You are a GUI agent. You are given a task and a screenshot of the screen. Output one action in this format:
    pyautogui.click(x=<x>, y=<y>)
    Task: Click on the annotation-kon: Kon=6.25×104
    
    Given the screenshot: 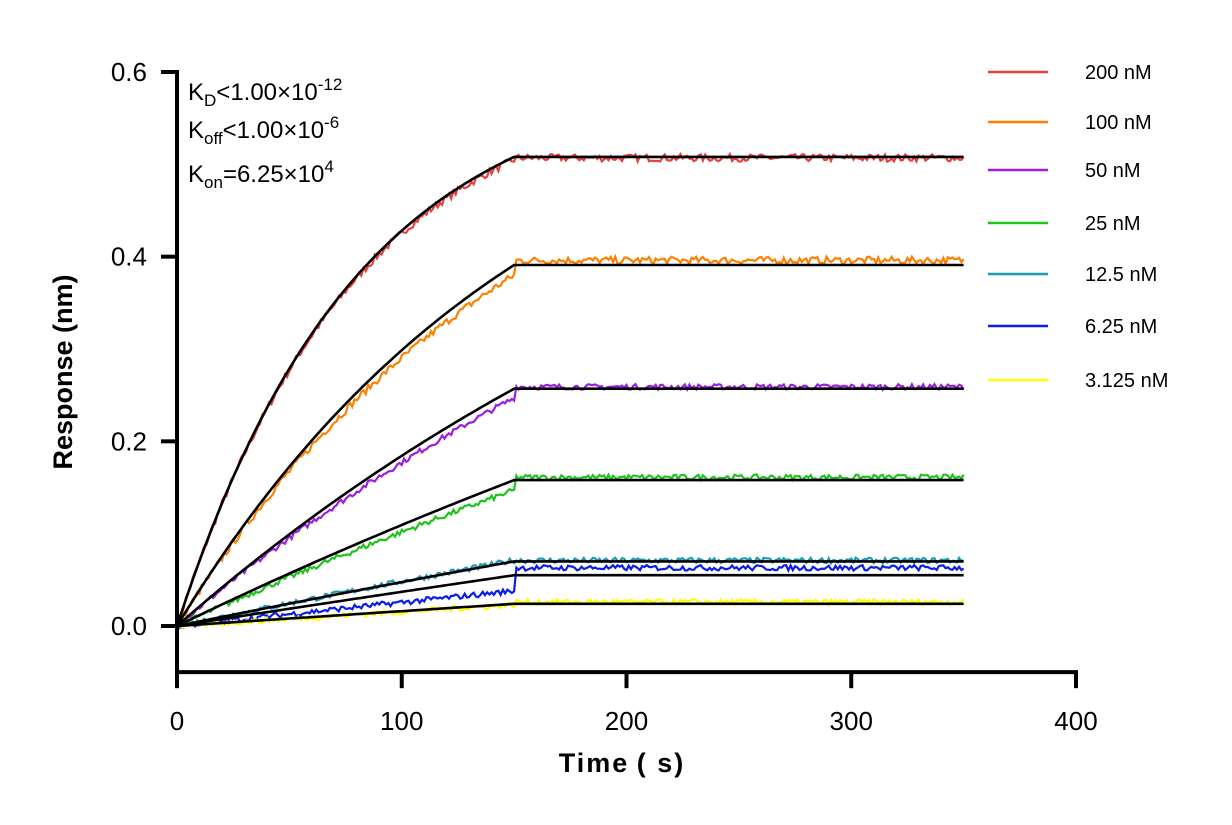 What is the action you would take?
    pyautogui.click(x=261, y=174)
    